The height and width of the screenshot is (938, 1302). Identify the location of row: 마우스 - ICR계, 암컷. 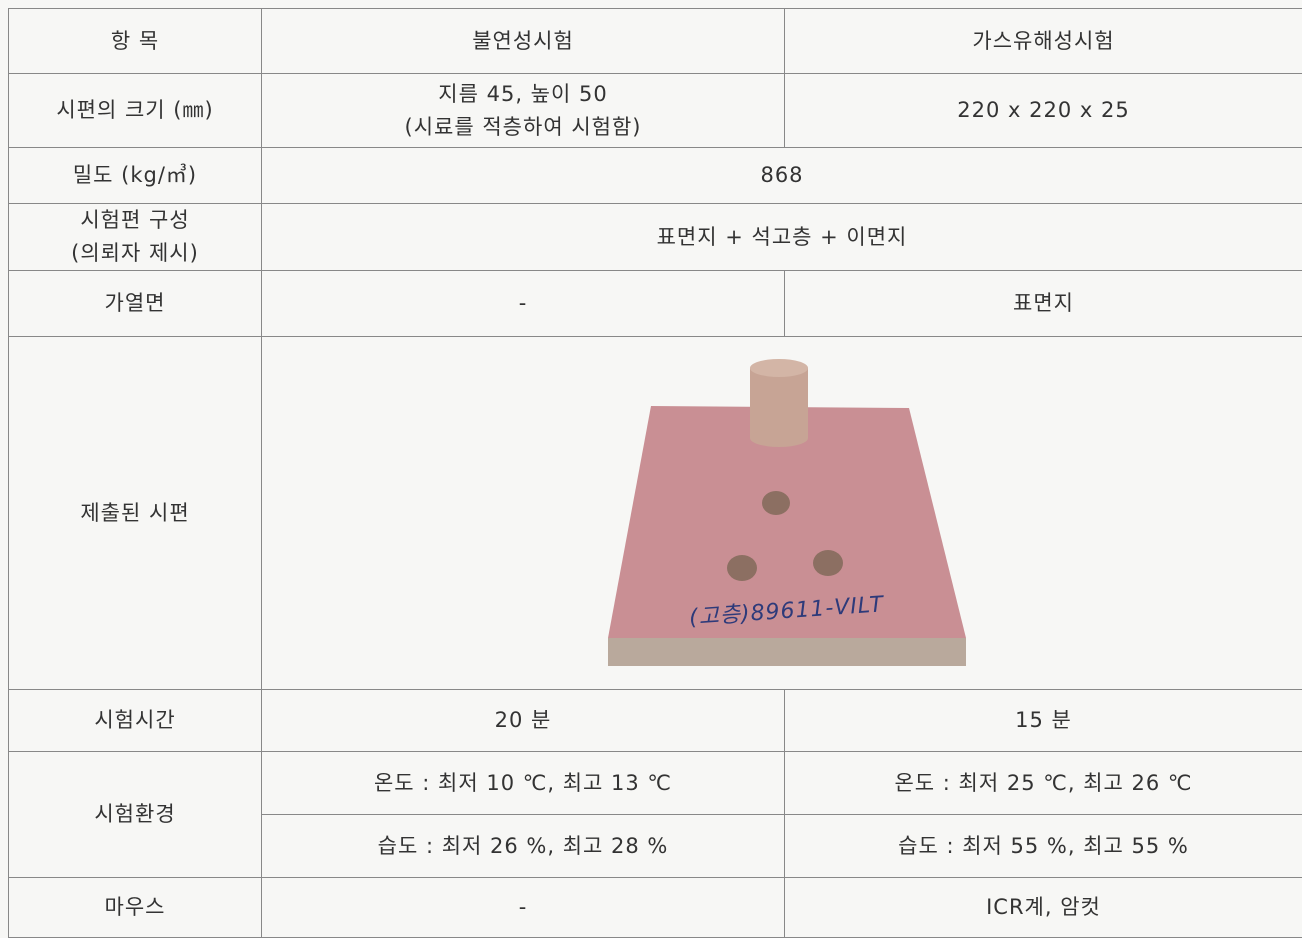
(655, 908).